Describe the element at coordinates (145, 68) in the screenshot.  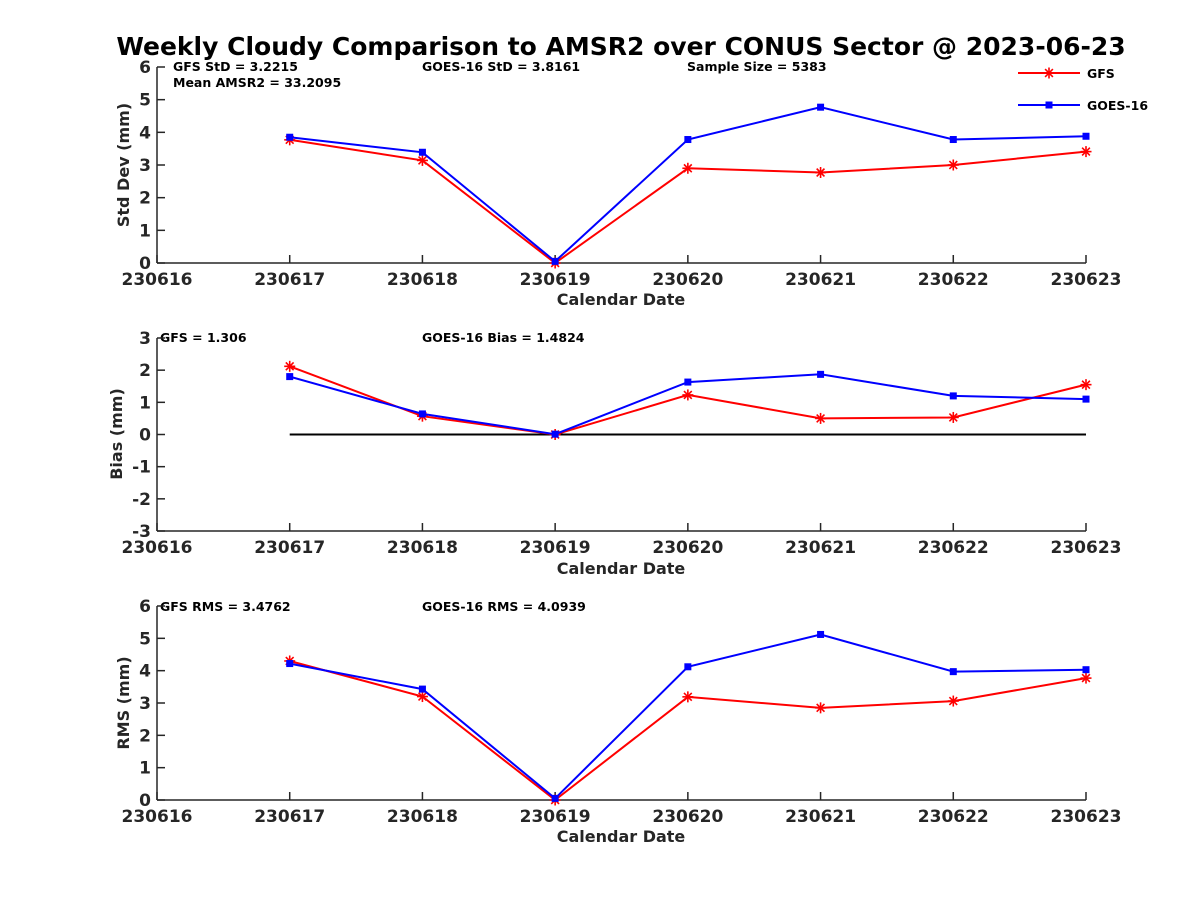
I see `y-tick-label: 6` at that location.